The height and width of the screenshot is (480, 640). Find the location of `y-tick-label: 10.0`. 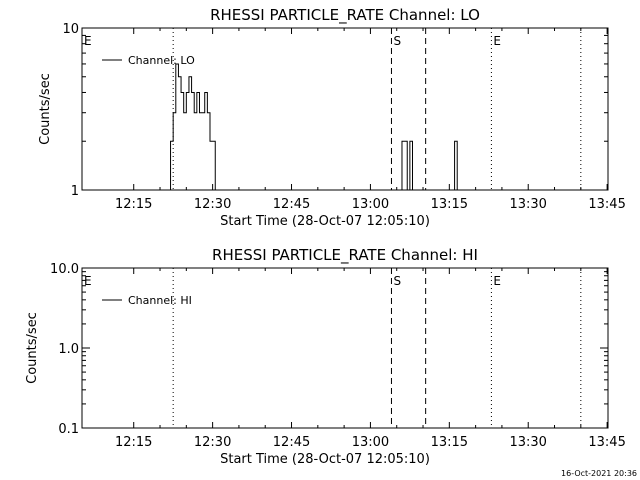

y-tick-label: 10.0 is located at coordinates (64, 269).